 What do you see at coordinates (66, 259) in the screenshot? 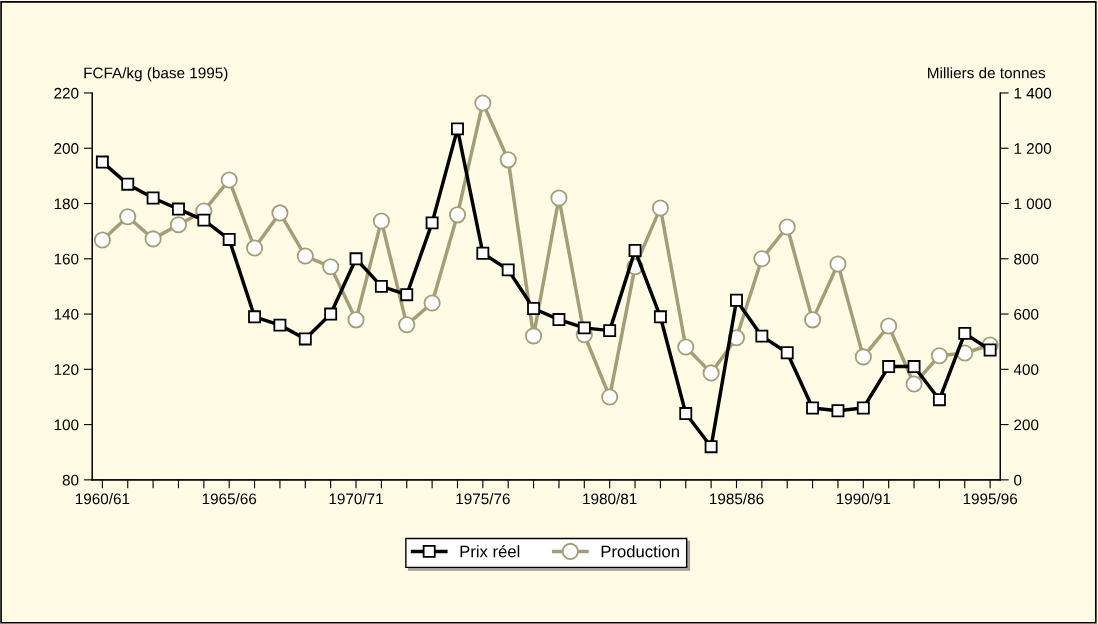
I see `y-tick-label: 160` at bounding box center [66, 259].